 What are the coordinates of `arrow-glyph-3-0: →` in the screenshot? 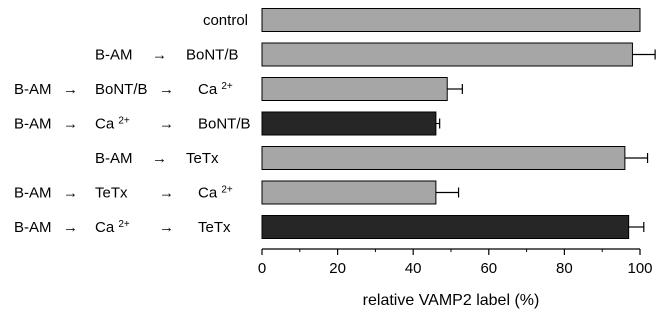 It's located at (70, 124).